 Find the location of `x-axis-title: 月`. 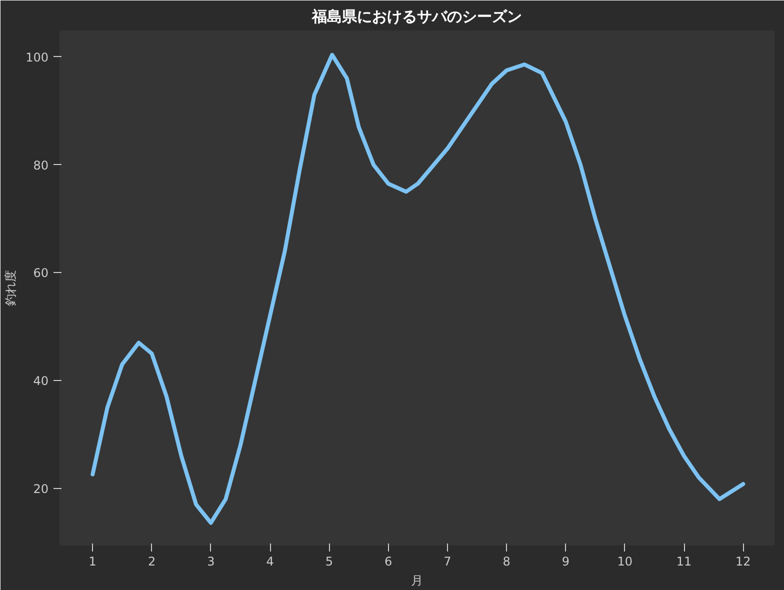

x-axis-title: 月 is located at coordinates (417, 581).